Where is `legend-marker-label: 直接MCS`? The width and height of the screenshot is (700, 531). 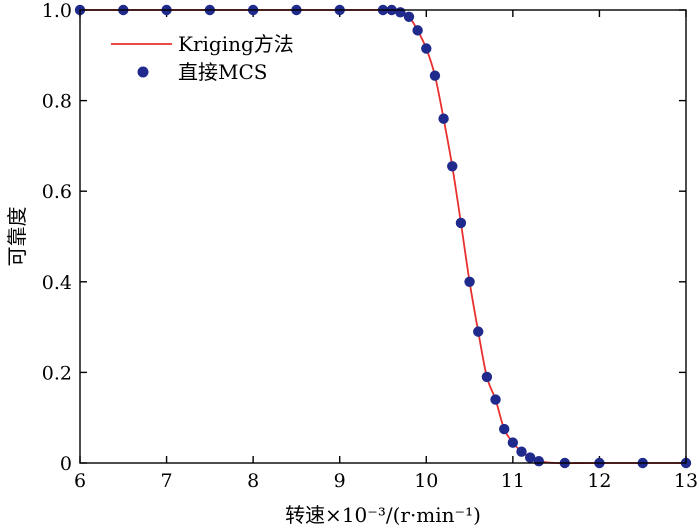 legend-marker-label: 直接MCS is located at coordinates (222, 72).